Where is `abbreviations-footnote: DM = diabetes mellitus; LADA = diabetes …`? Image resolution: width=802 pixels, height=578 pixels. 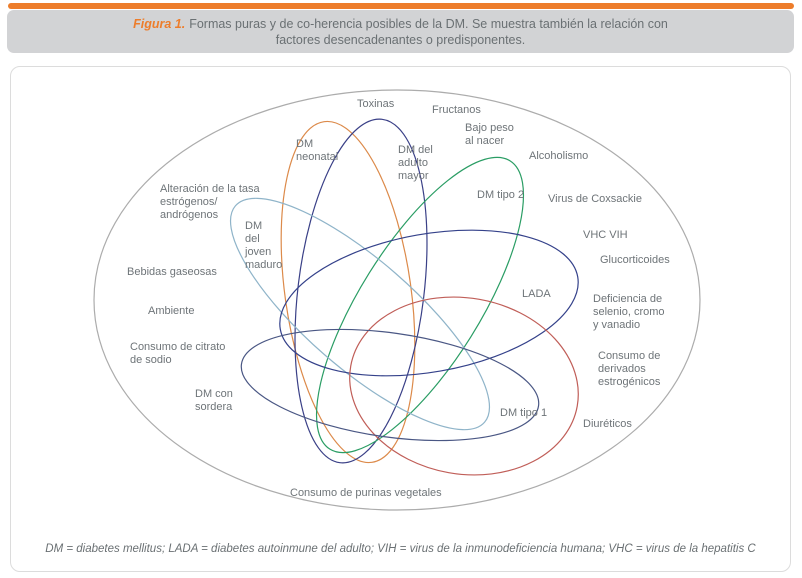
abbreviations-footnote: DM = diabetes mellitus; LADA = diabetes … is located at coordinates (400, 549).